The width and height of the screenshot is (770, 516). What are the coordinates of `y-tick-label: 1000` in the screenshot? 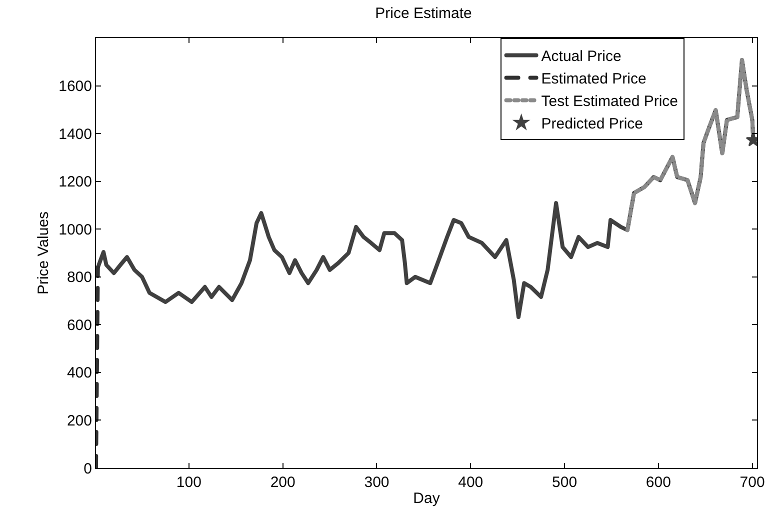 It's located at (75, 229).